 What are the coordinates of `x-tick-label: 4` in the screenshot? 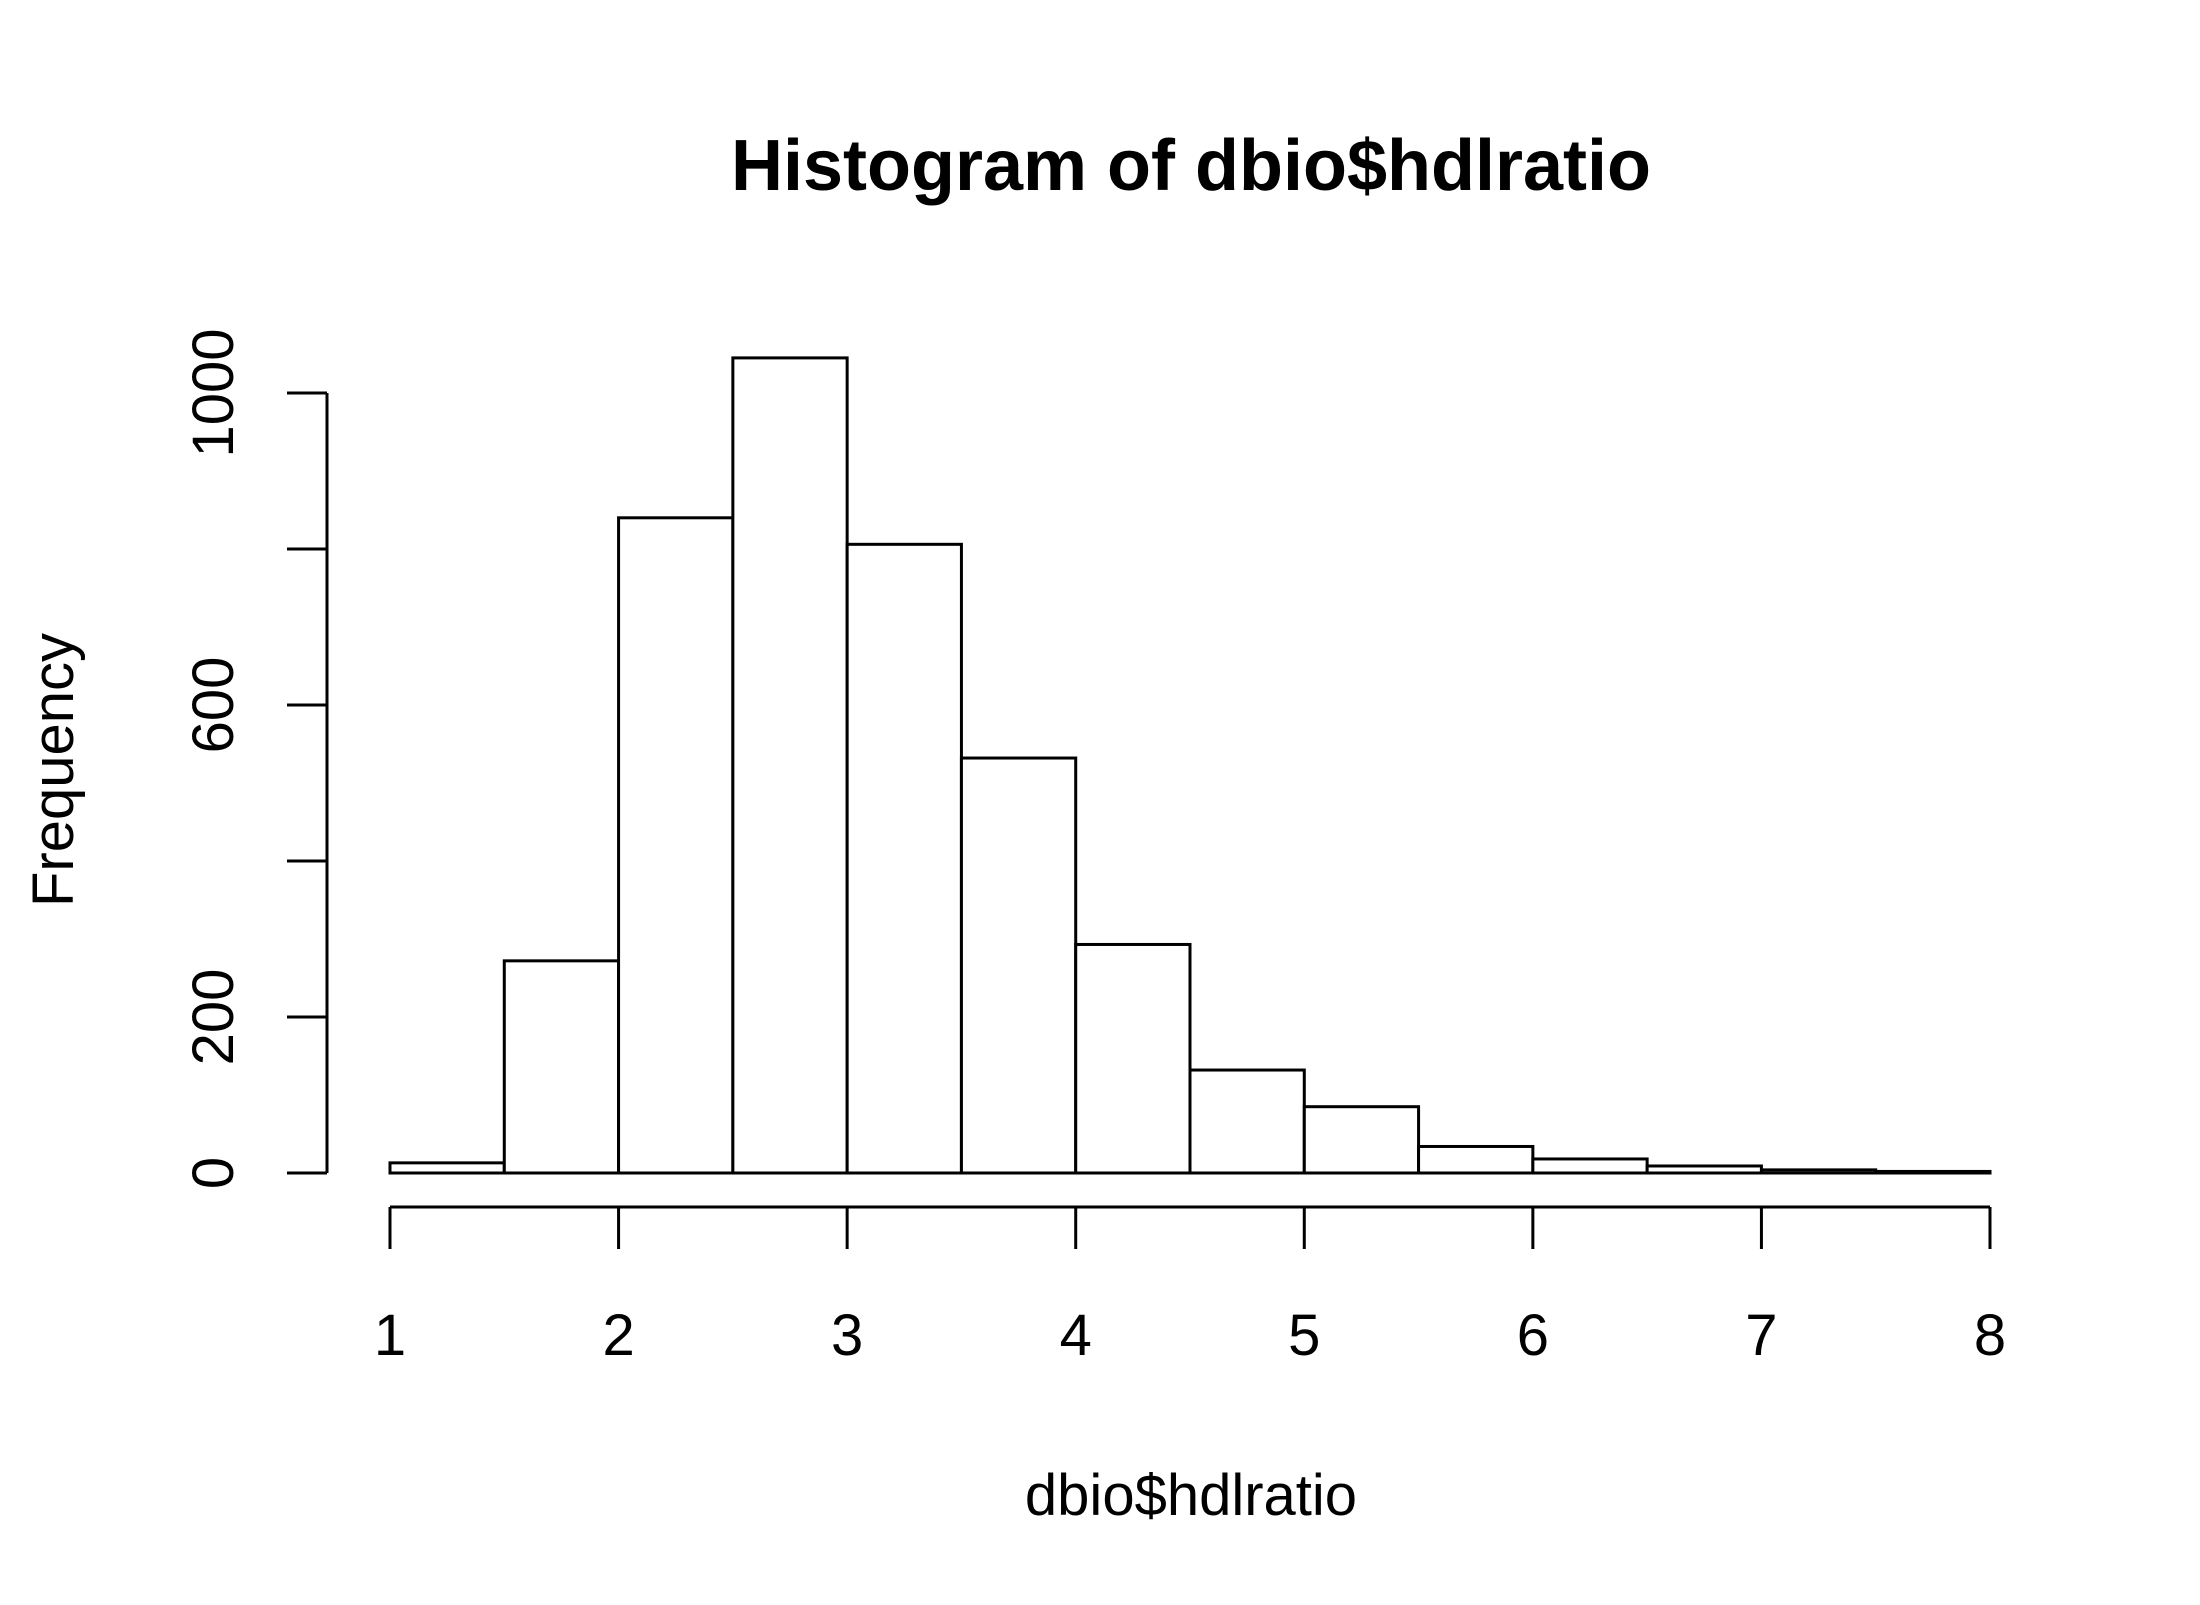 It's located at (1076, 1335).